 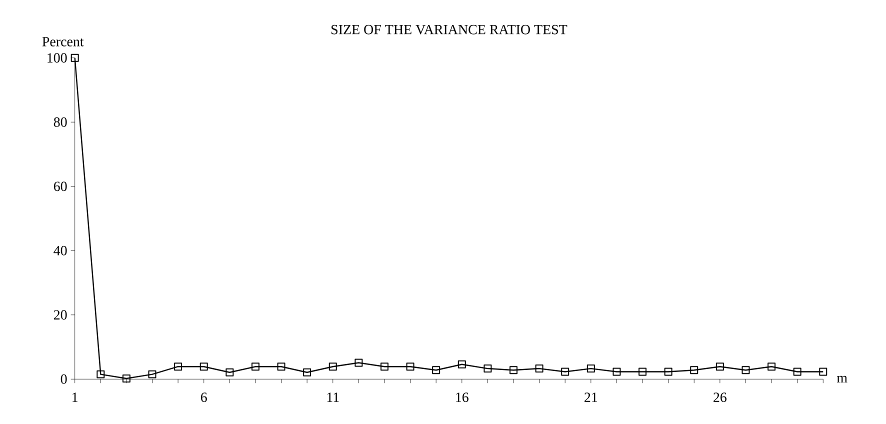 I want to click on y-tick-label: 0, so click(x=63, y=379).